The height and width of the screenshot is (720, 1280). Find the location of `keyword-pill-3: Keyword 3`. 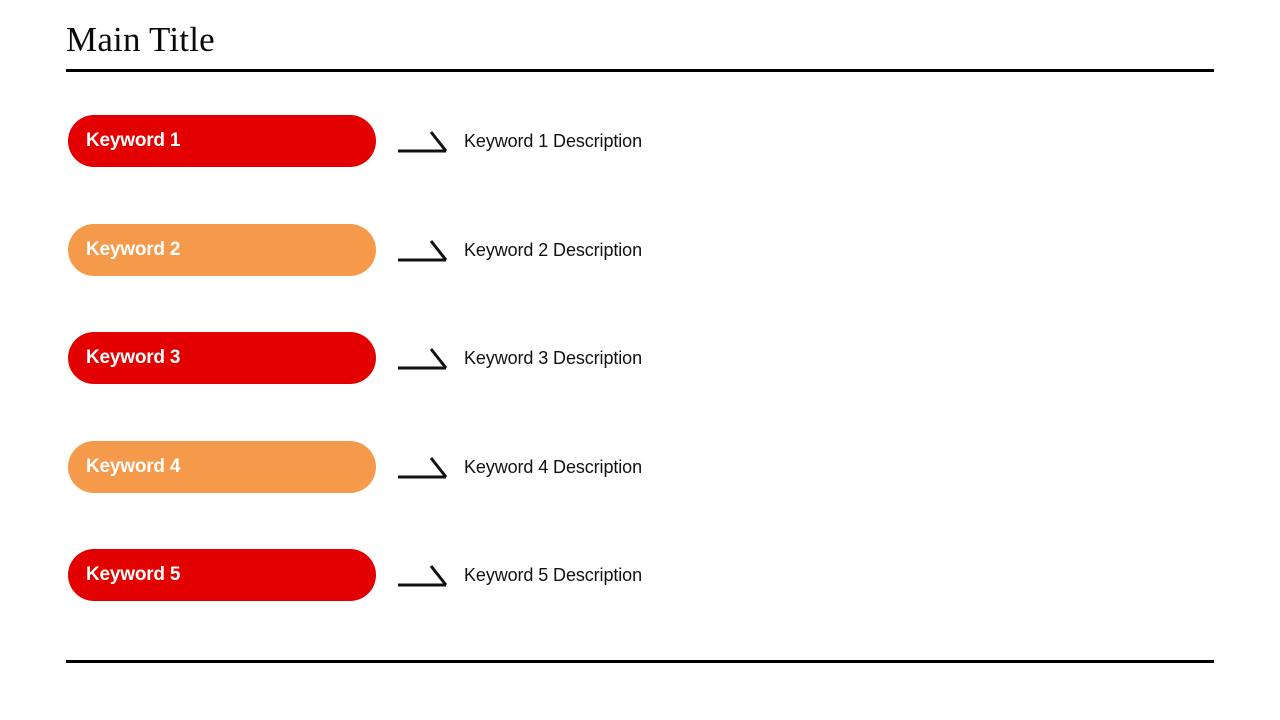

keyword-pill-3: Keyword 3 is located at coordinates (222, 358).